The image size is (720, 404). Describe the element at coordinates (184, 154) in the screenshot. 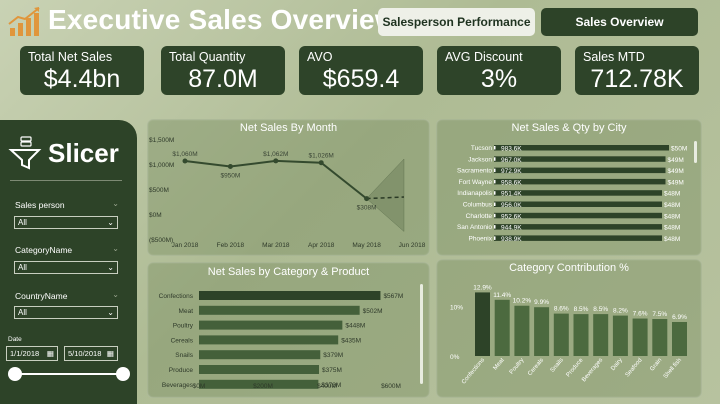

I see `data-label: $1,060M` at that location.